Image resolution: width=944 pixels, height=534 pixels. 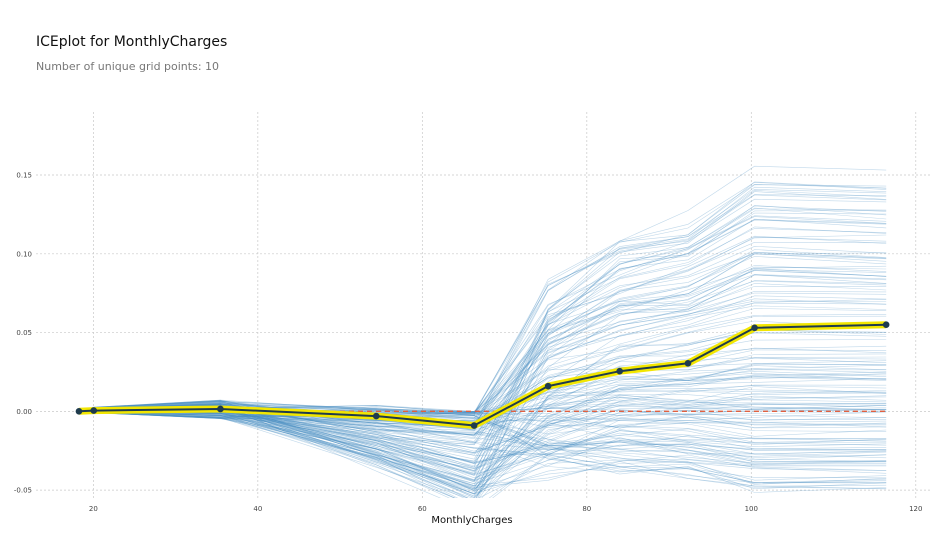 I want to click on x-axis-label: MonthlyCharges, so click(x=472, y=520).